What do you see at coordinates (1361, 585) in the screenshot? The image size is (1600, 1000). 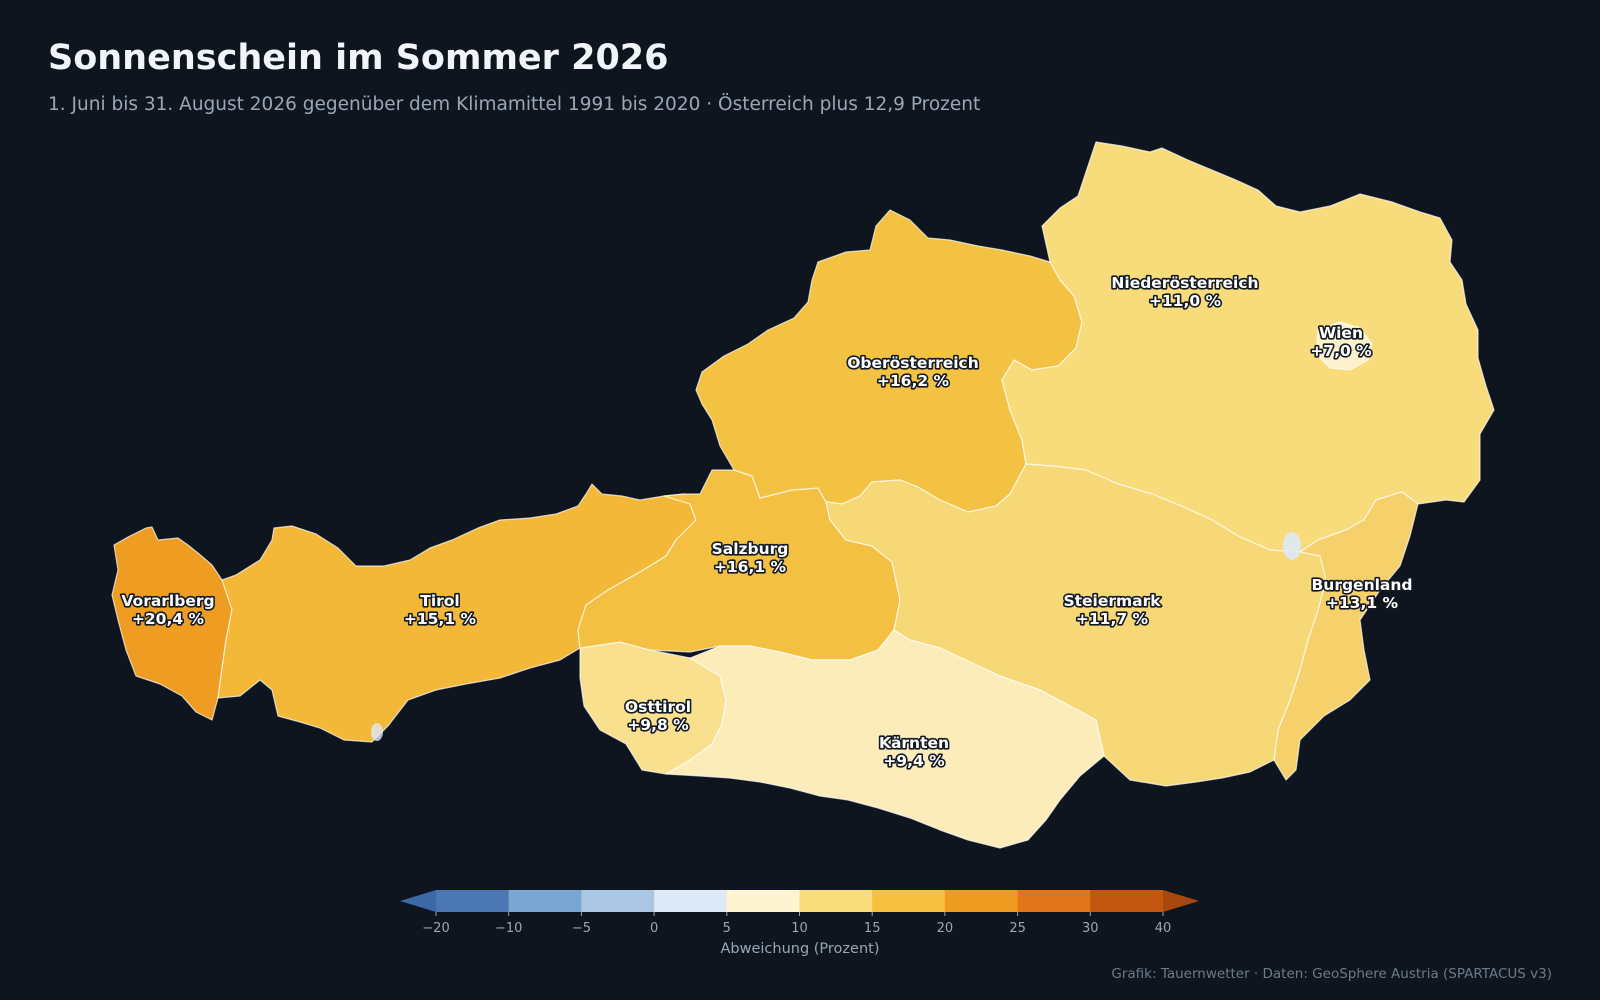 I see `region-label-burgenland: Burgenland` at bounding box center [1361, 585].